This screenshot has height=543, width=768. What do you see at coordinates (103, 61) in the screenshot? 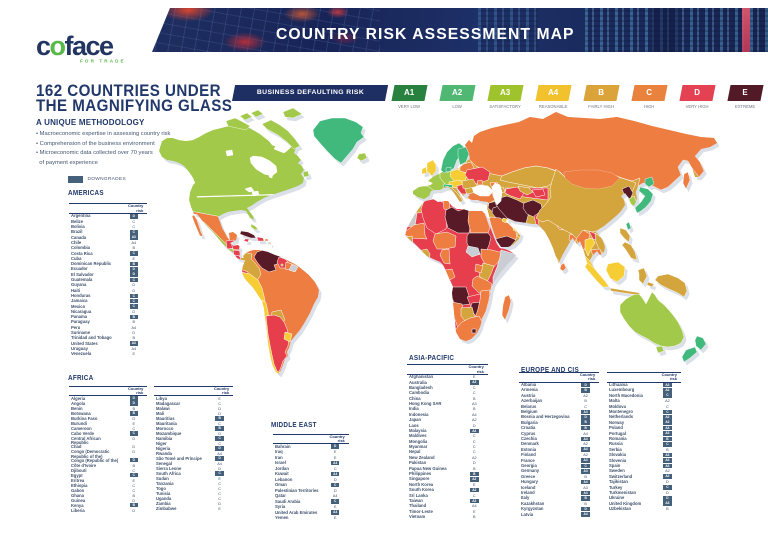
I see `svg-text: FOR TRADE` at bounding box center [103, 61].